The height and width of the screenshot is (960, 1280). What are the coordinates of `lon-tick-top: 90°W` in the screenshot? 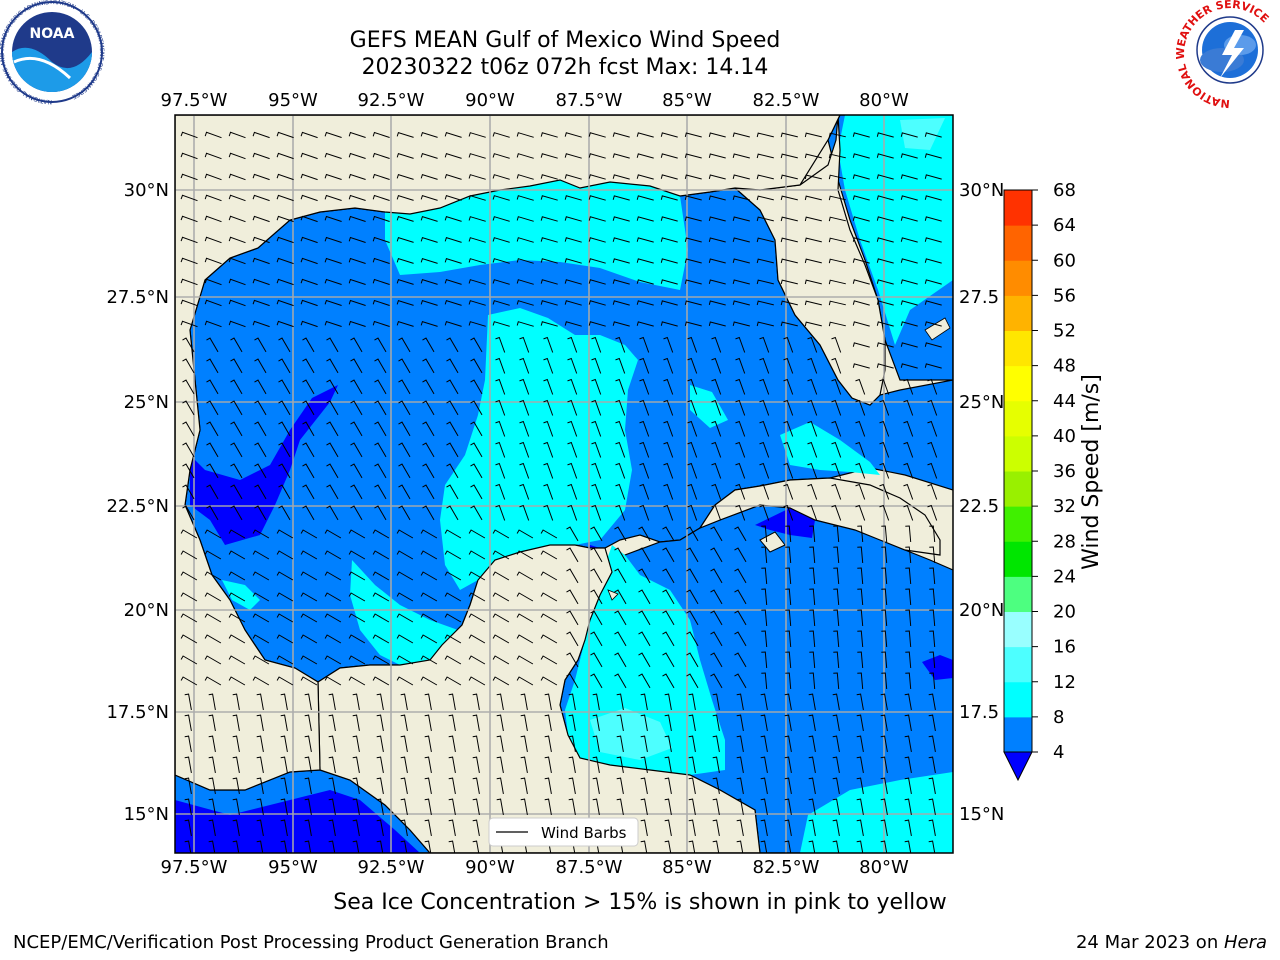 It's located at (490, 100).